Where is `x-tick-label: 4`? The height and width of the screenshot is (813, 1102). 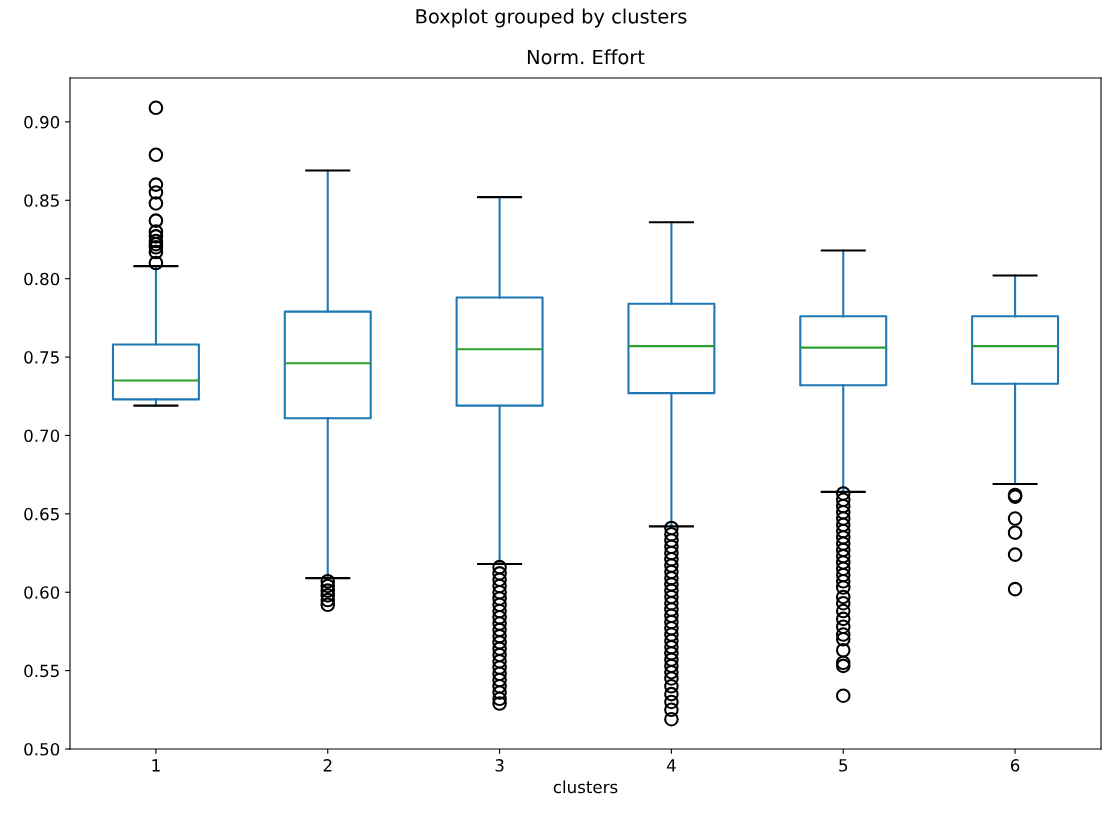
x-tick-label: 4 is located at coordinates (671, 765).